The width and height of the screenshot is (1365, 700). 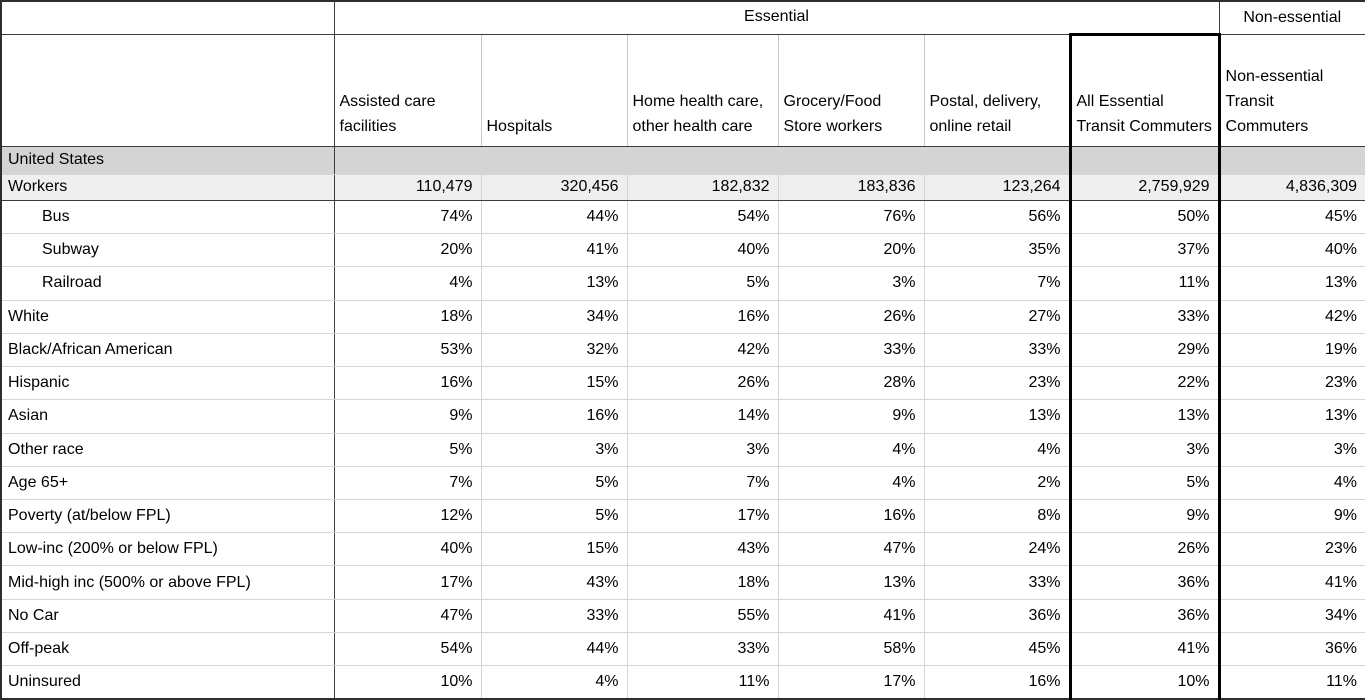 I want to click on col-header-grocery: Grocery/Food Store workers, so click(x=851, y=90).